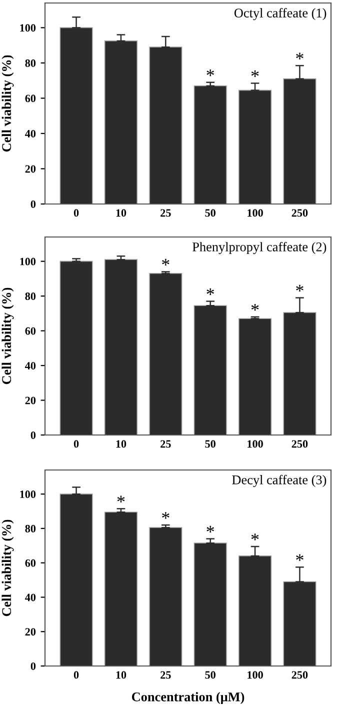  I want to click on chart-title: Decyl caffeate (3), so click(279, 481).